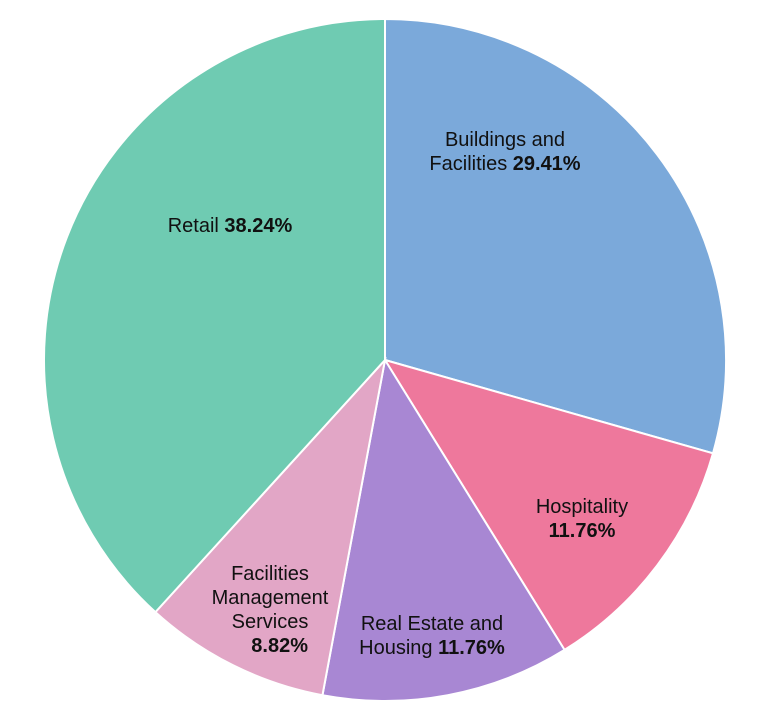 Image resolution: width=778 pixels, height=706 pixels. What do you see at coordinates (432, 636) in the screenshot?
I see `slice-label: Real Estate and Housing 11.76%` at bounding box center [432, 636].